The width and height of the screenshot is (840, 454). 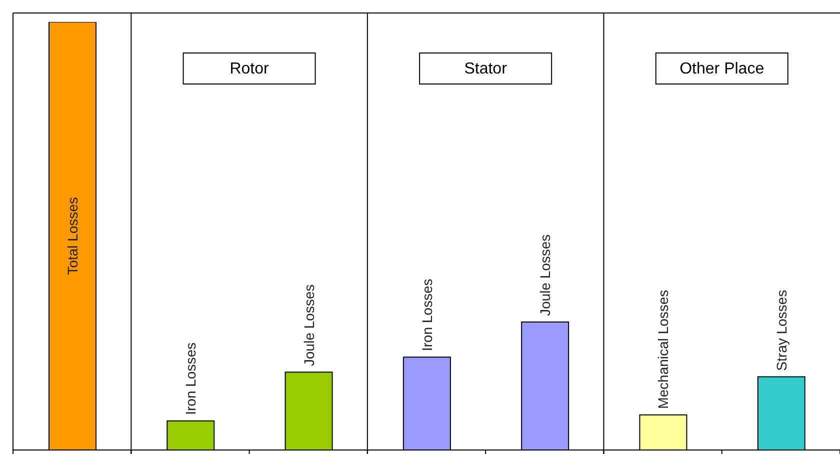 What do you see at coordinates (486, 69) in the screenshot?
I see `annotation: Stator` at bounding box center [486, 69].